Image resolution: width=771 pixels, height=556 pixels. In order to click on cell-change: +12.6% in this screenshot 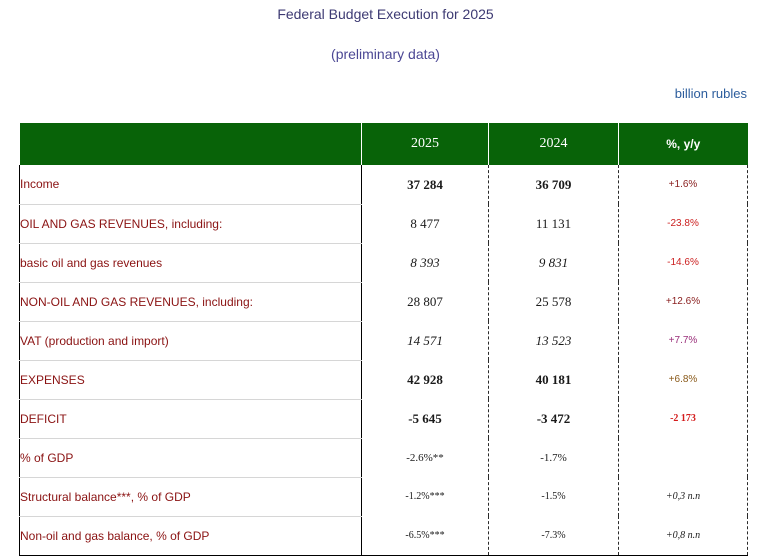, I will do `click(683, 301)`.